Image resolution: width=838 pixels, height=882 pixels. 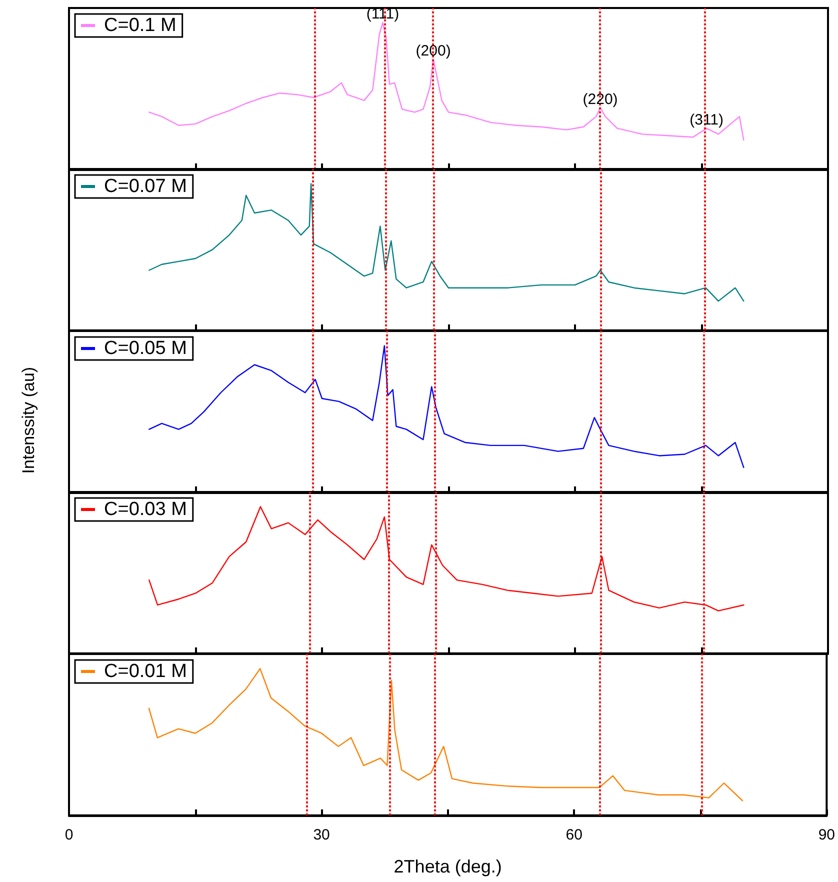 I want to click on legend-label: C=0.07 M, so click(x=145, y=187).